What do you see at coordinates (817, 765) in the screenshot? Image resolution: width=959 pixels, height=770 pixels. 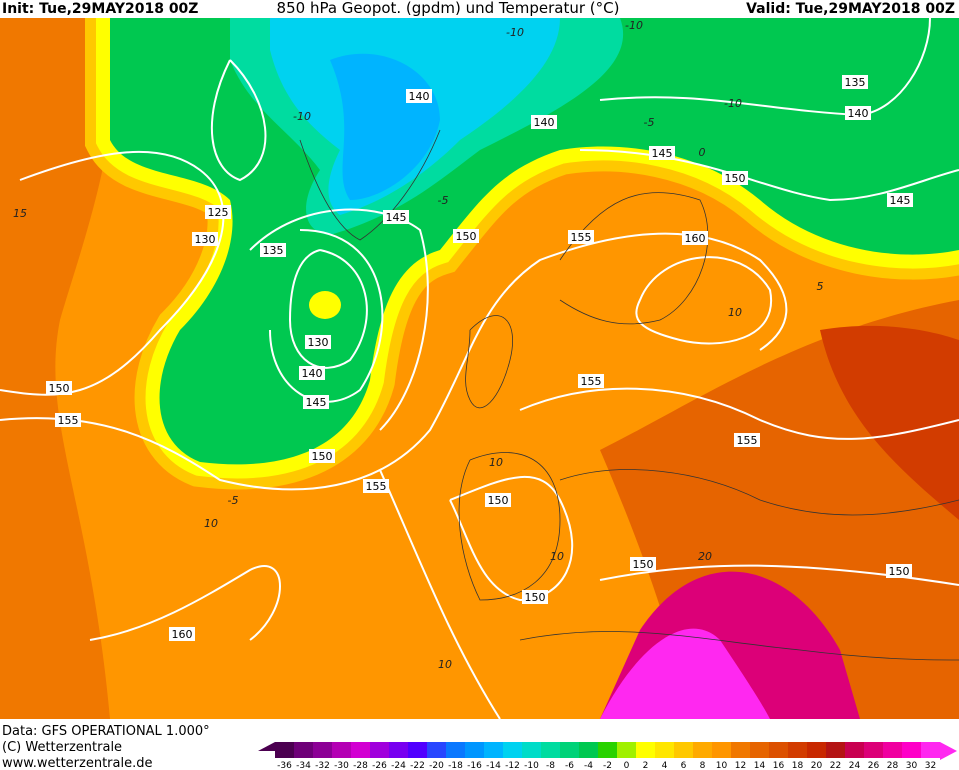 I see `legend-tick-label: 20` at bounding box center [817, 765].